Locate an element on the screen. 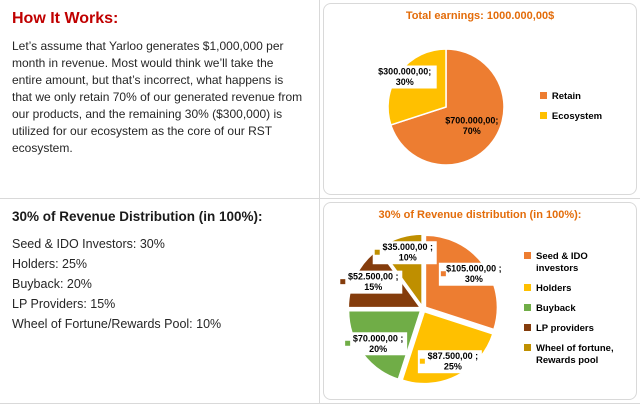 This screenshot has height=404, width=640. chart-legend: Retain Ecosystem is located at coordinates (571, 107).